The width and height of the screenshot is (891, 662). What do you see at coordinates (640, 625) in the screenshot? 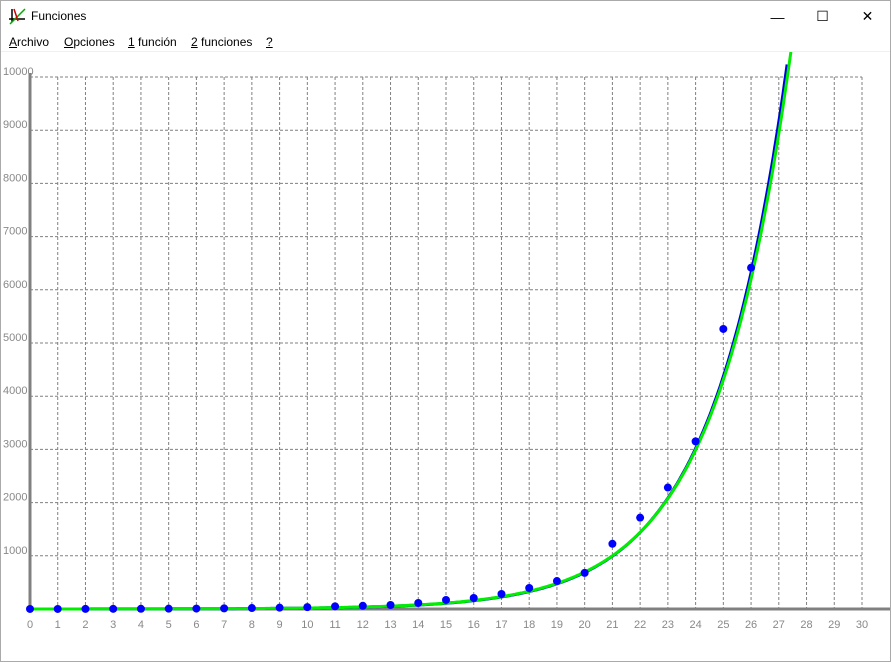
I see `x-tick-label: 22` at bounding box center [640, 625].